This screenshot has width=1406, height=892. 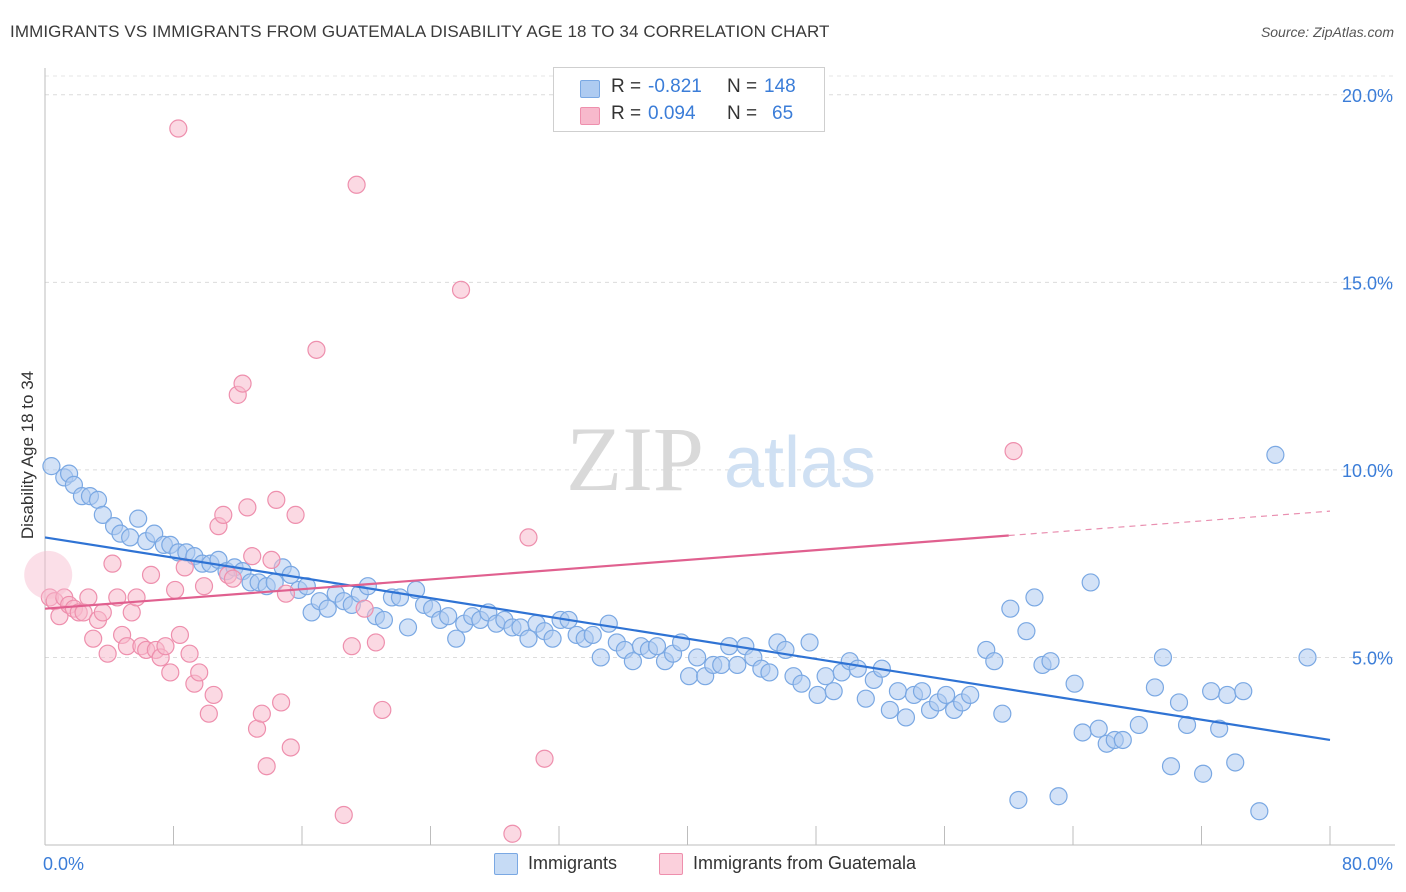 I want to click on bottom-legend-label-immigrants: Immigrants, so click(x=573, y=863).